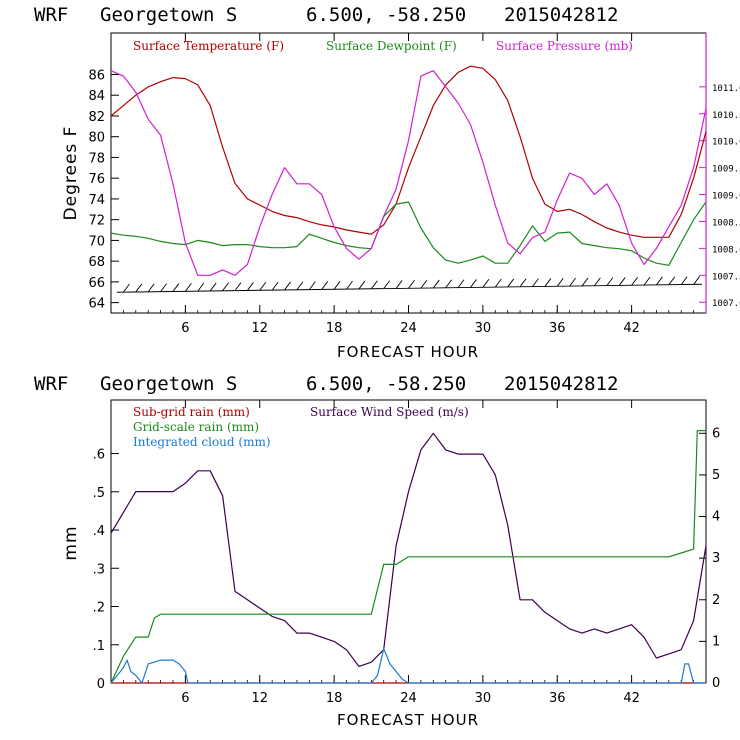  I want to click on right-tick-label: 0, so click(716, 683).